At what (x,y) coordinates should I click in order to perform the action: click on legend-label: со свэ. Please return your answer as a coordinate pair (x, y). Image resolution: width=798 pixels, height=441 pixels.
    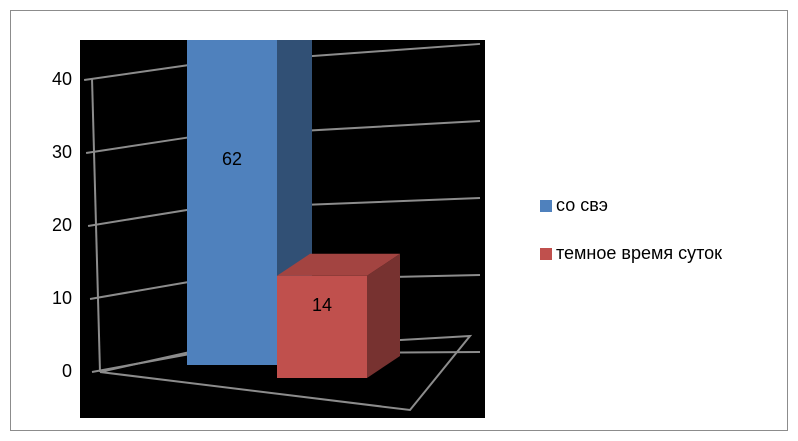
    Looking at the image, I should click on (582, 205).